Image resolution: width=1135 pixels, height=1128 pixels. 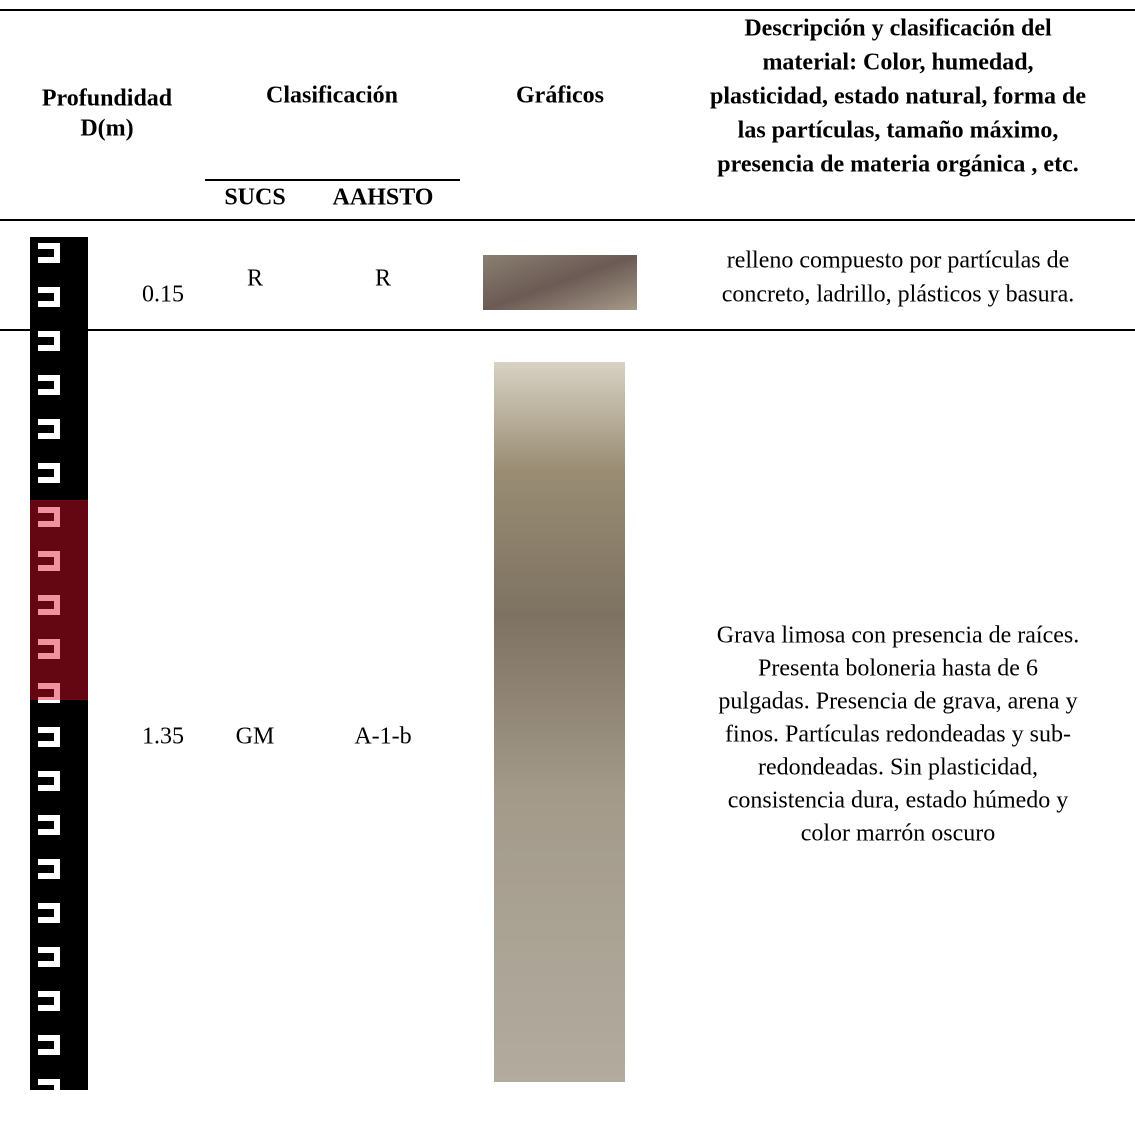 What do you see at coordinates (898, 768) in the screenshot?
I see `description-line: redondeadas. Sin plasticidad,` at bounding box center [898, 768].